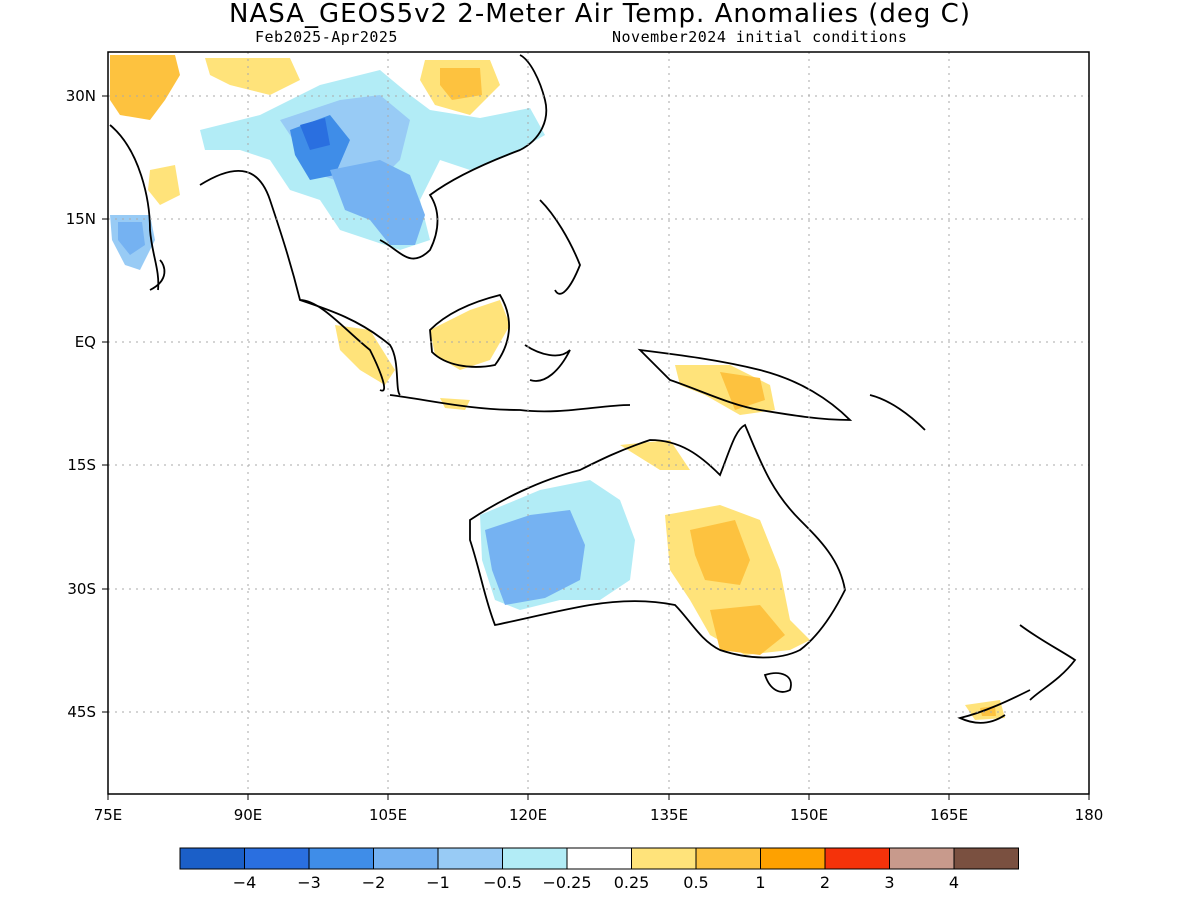 Image resolution: width=1200 pixels, height=900 pixels. I want to click on colorbar-label: −1, so click(438, 882).